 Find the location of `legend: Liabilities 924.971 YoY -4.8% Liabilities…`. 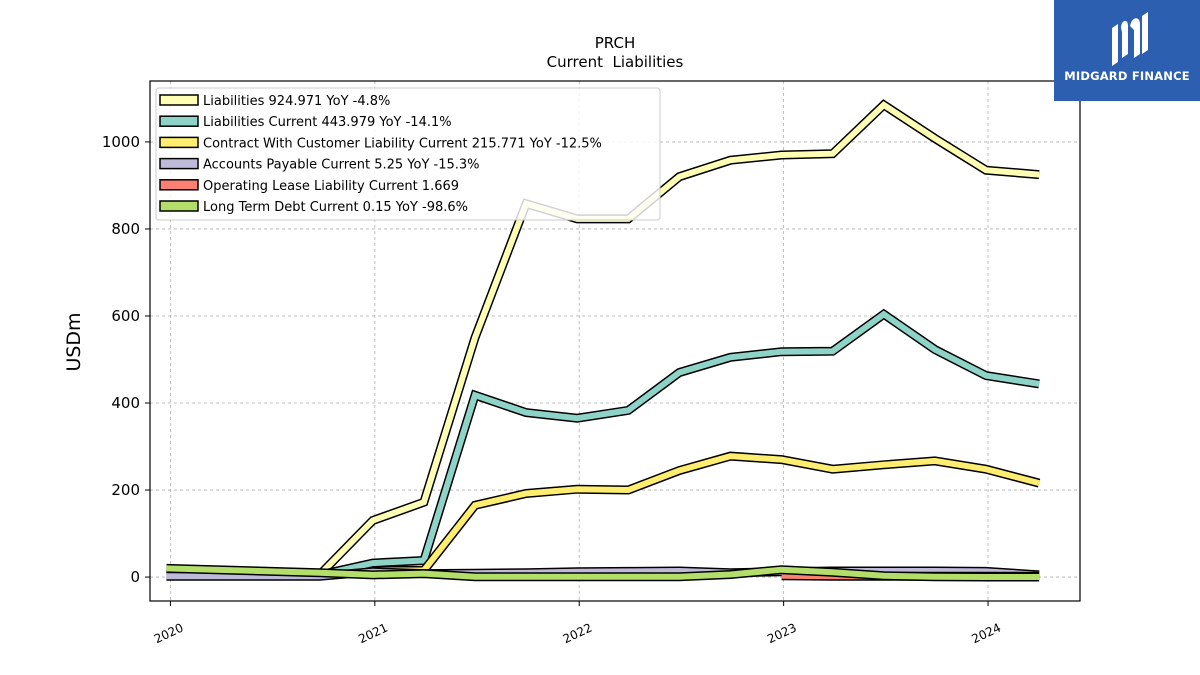

legend: Liabilities 924.971 YoY -4.8% Liabilities… is located at coordinates (408, 154).